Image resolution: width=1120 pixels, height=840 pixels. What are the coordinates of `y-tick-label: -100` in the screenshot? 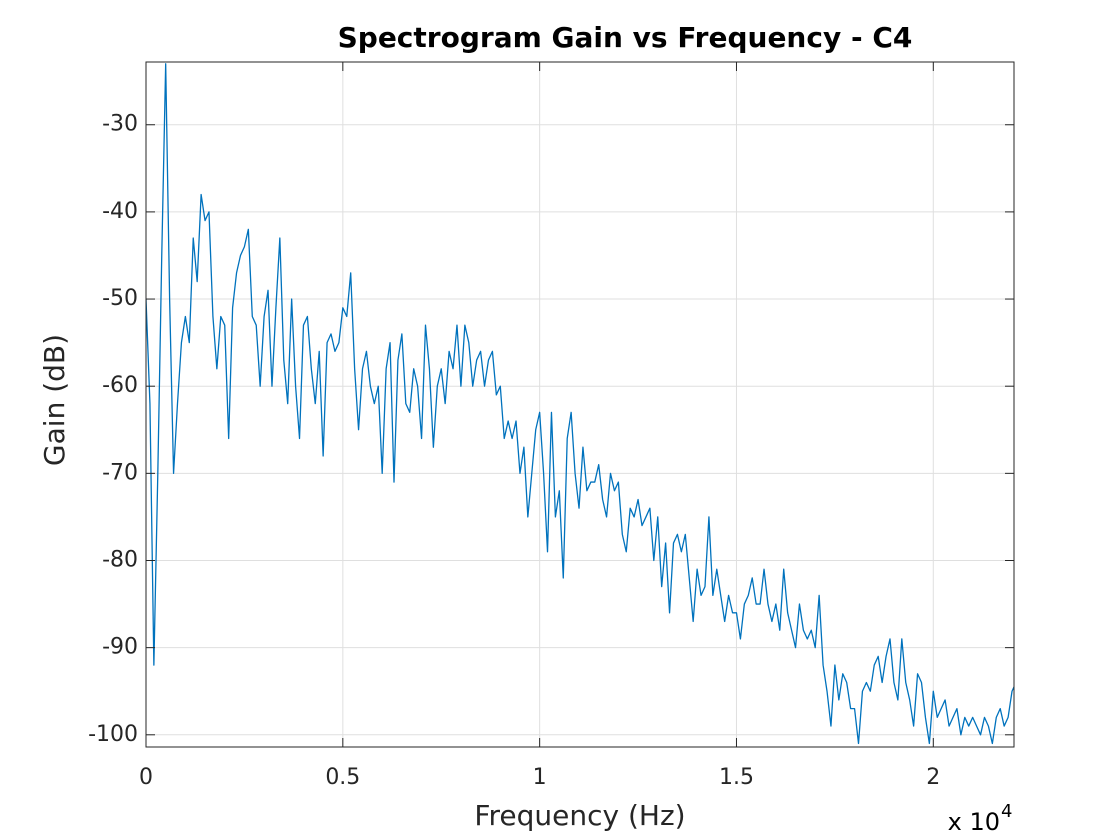 It's located at (113, 734).